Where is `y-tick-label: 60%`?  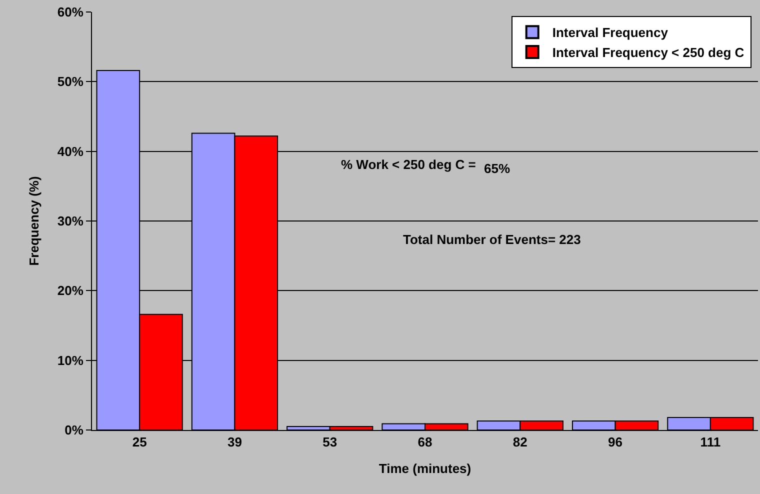 y-tick-label: 60% is located at coordinates (70, 12).